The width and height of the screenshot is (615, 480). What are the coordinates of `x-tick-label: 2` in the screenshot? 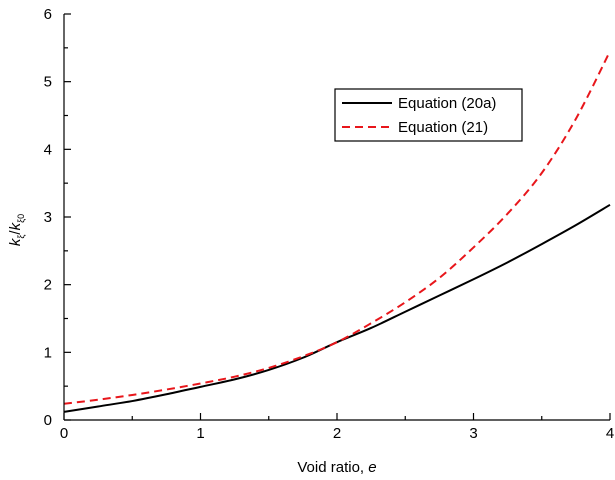 It's located at (337, 433).